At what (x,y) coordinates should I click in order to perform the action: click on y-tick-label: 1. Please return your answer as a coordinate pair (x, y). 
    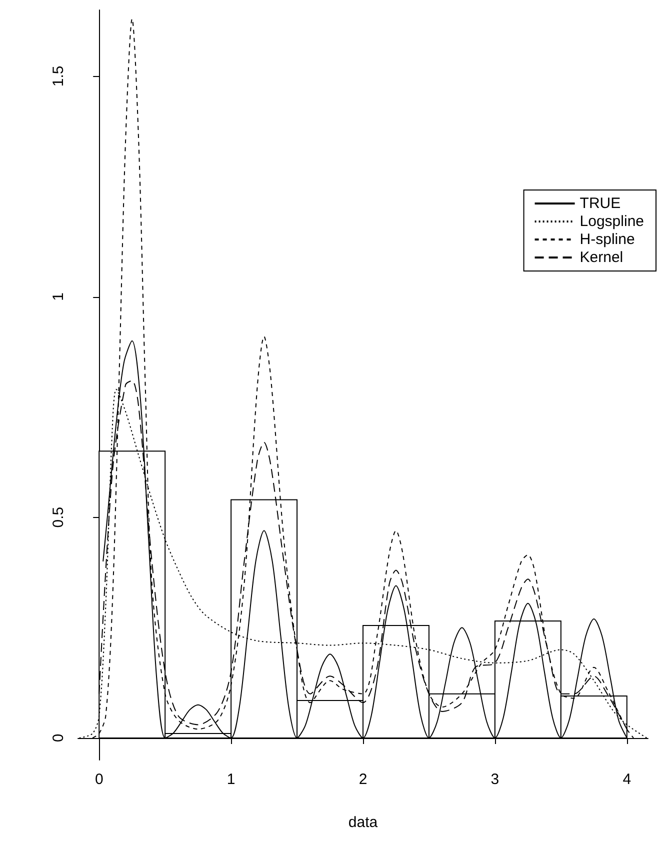
    Looking at the image, I should click on (58, 296).